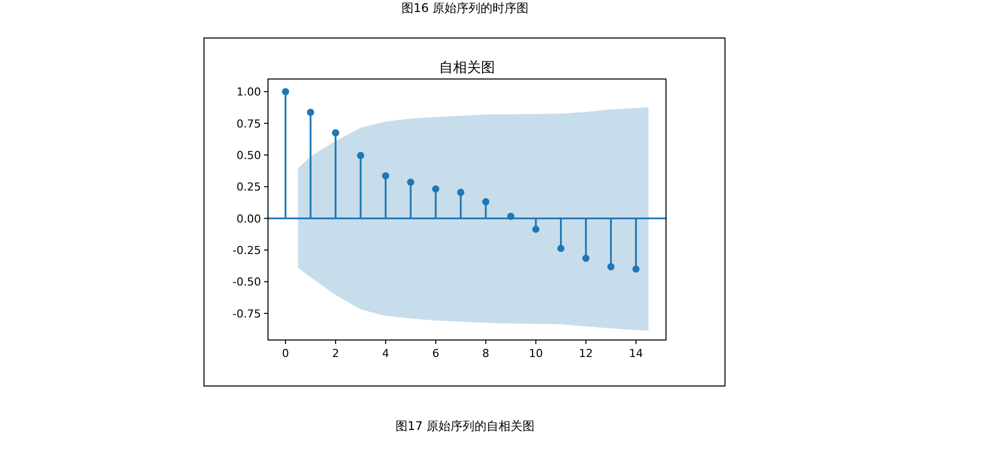  Describe the element at coordinates (246, 313) in the screenshot. I see `y-tick-label: -0.75` at that location.